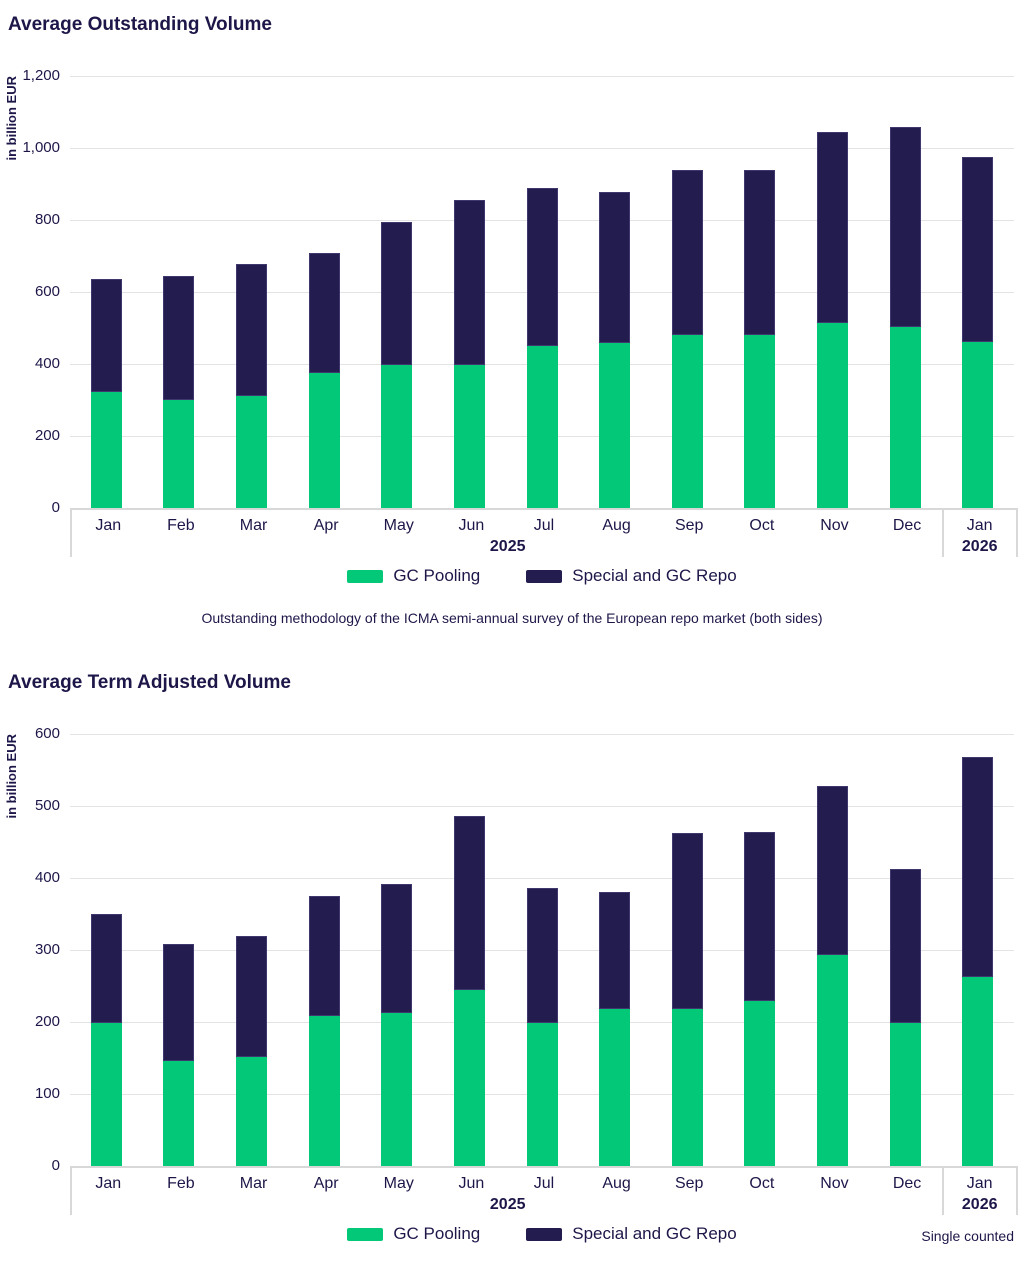 Image resolution: width=1024 pixels, height=1274 pixels. What do you see at coordinates (326, 1183) in the screenshot?
I see `x-tick-label: Apr` at bounding box center [326, 1183].